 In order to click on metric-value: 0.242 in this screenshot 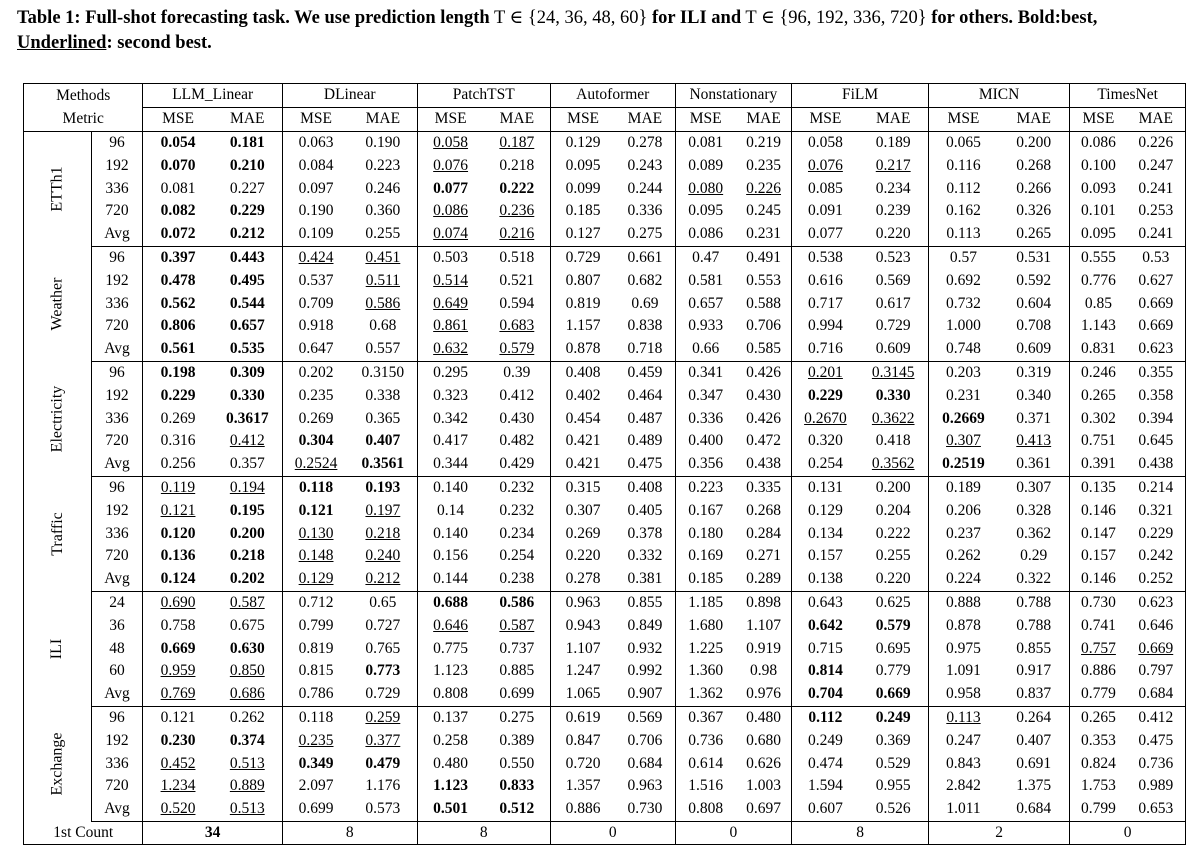, I will do `click(1156, 556)`.